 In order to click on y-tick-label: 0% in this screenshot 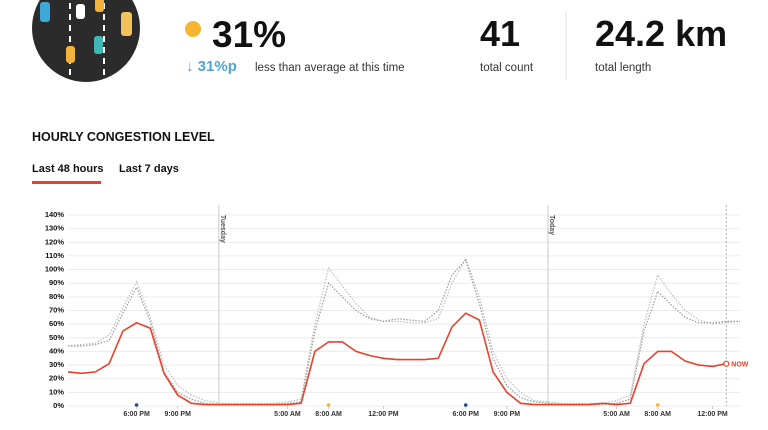, I will do `click(58, 405)`.